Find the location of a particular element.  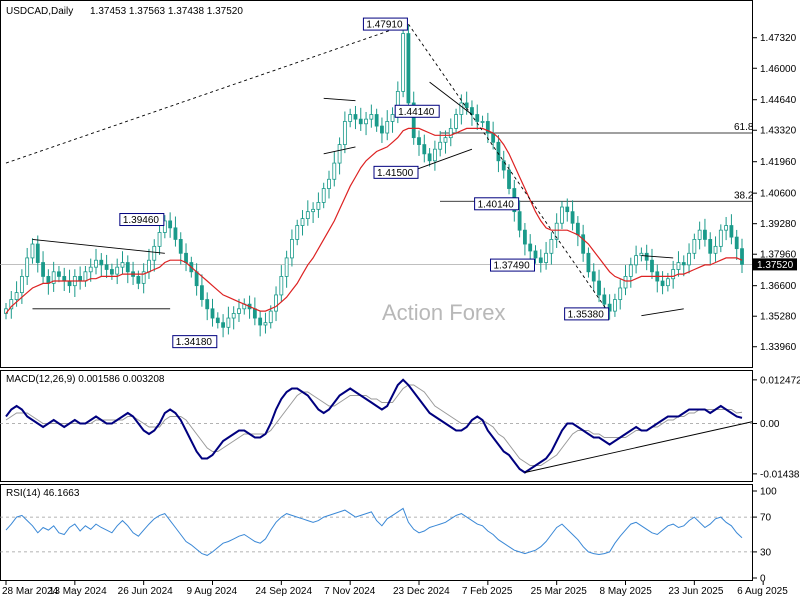

price-annotation-label: 1.40140 is located at coordinates (496, 204).